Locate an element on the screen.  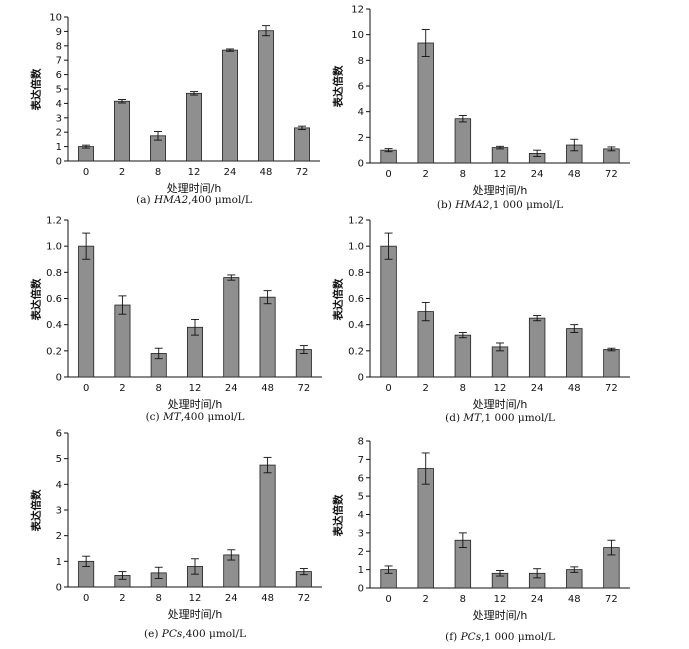
y-tick-label: 1.2 is located at coordinates (54, 221).